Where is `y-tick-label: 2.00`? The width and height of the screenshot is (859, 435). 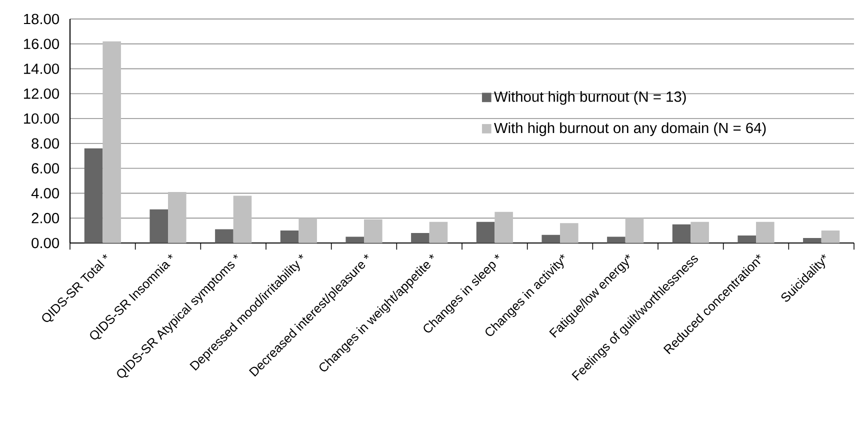 y-tick-label: 2.00 is located at coordinates (46, 218).